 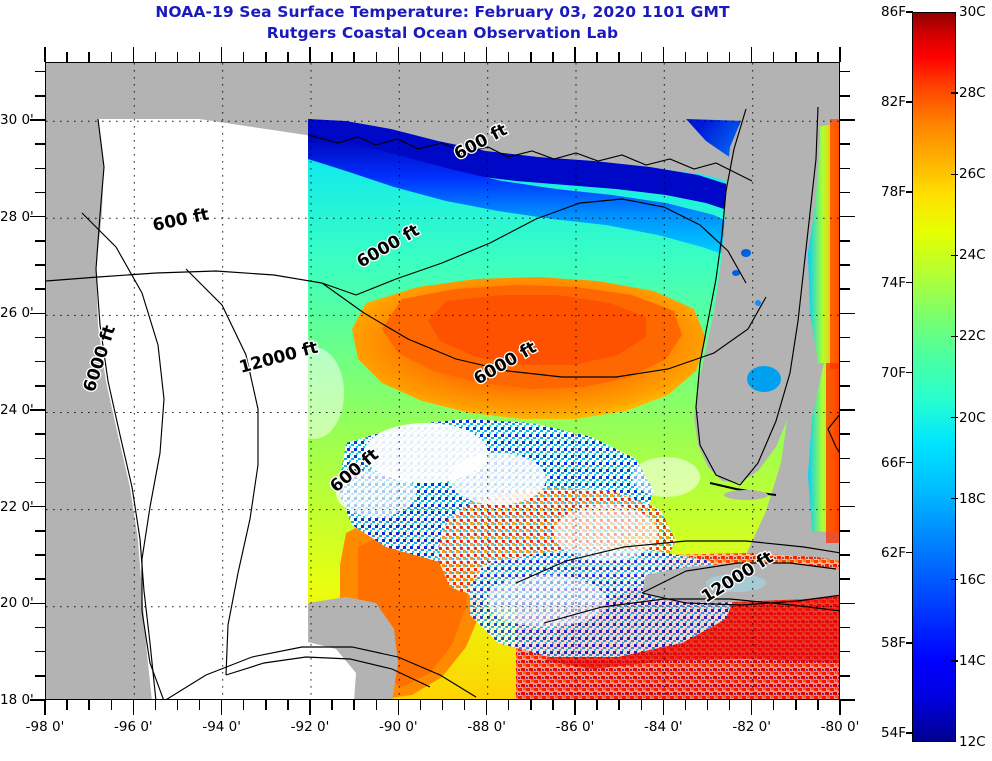 I want to click on colorbar-tick-fahrenheit: 62F, so click(x=893, y=552).